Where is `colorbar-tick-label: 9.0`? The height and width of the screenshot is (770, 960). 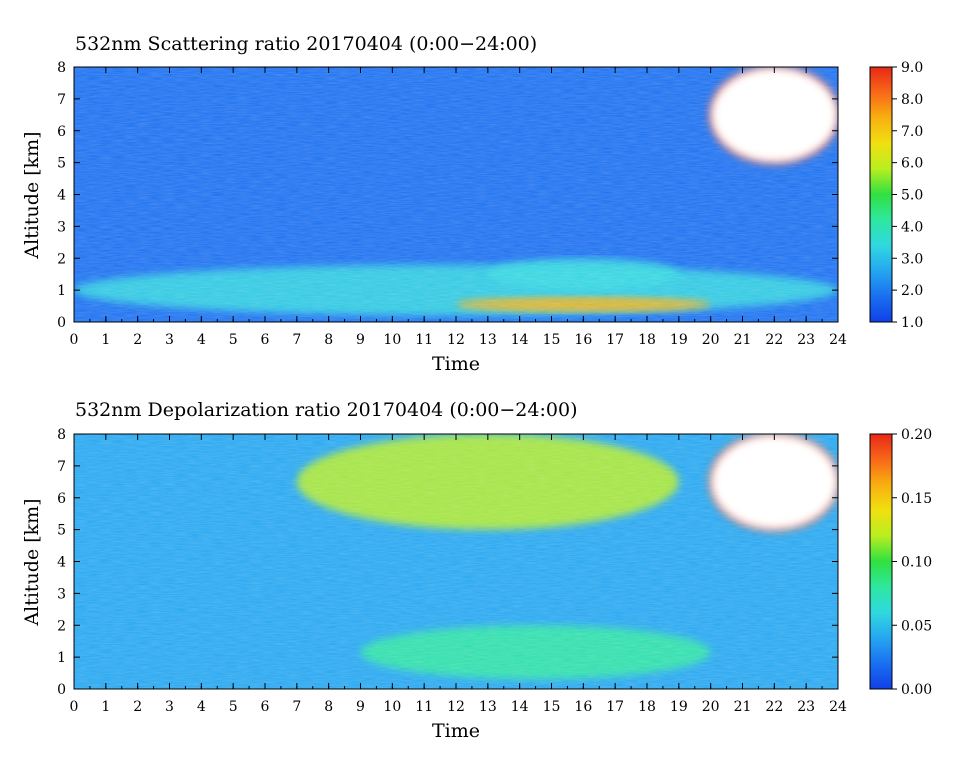
colorbar-tick-label: 9.0 is located at coordinates (912, 68).